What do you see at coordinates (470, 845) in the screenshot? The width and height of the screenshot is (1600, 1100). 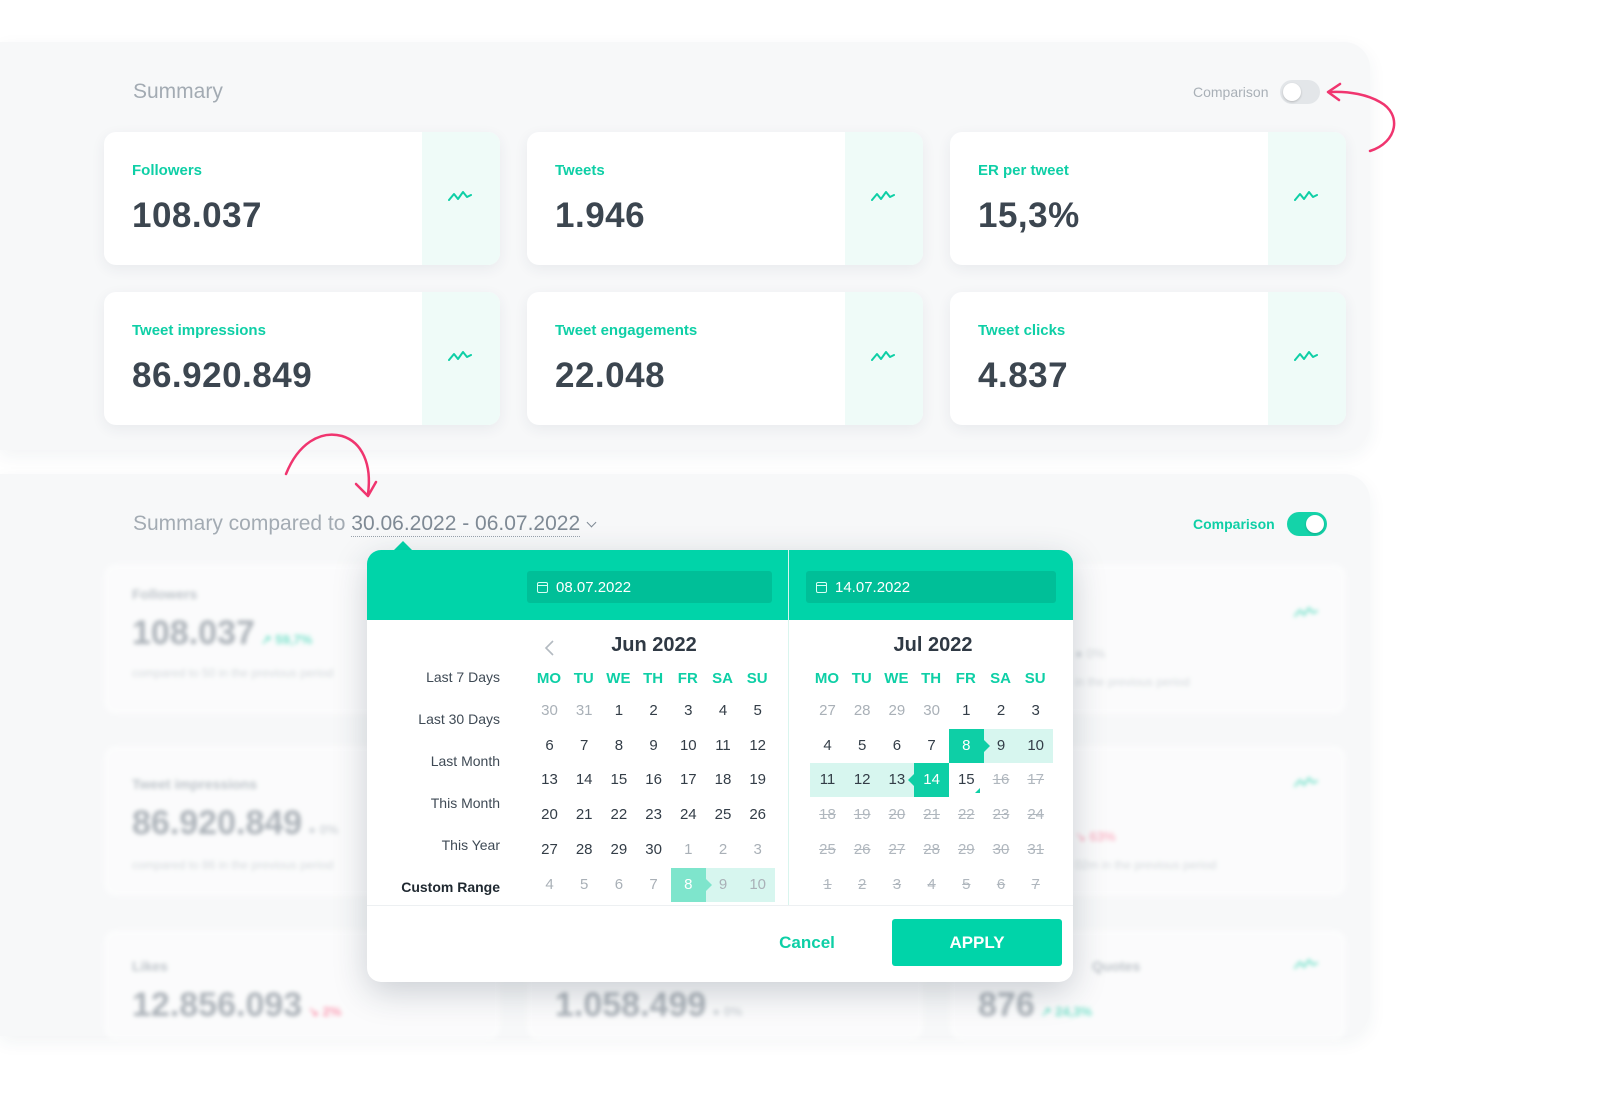 I see `preset-this-year: This Year` at bounding box center [470, 845].